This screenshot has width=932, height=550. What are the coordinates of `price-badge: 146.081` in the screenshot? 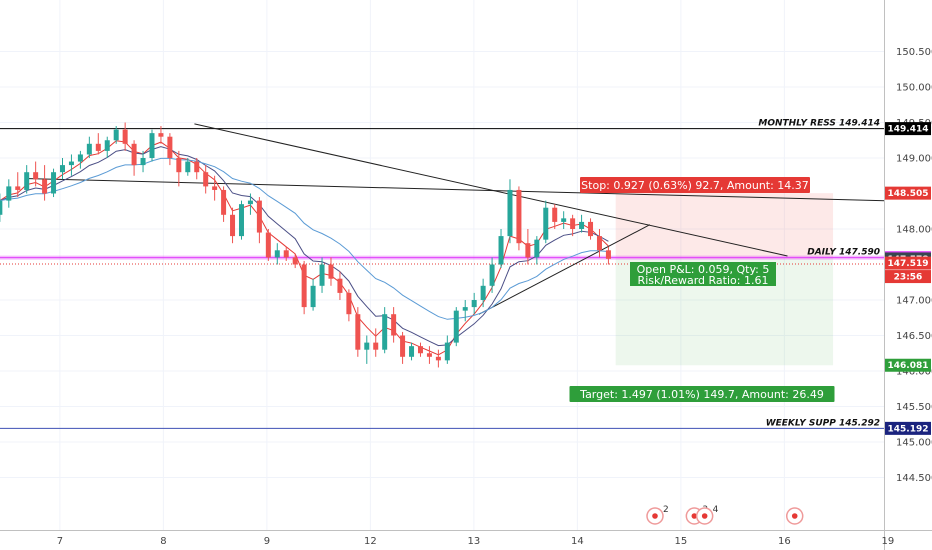 It's located at (908, 365).